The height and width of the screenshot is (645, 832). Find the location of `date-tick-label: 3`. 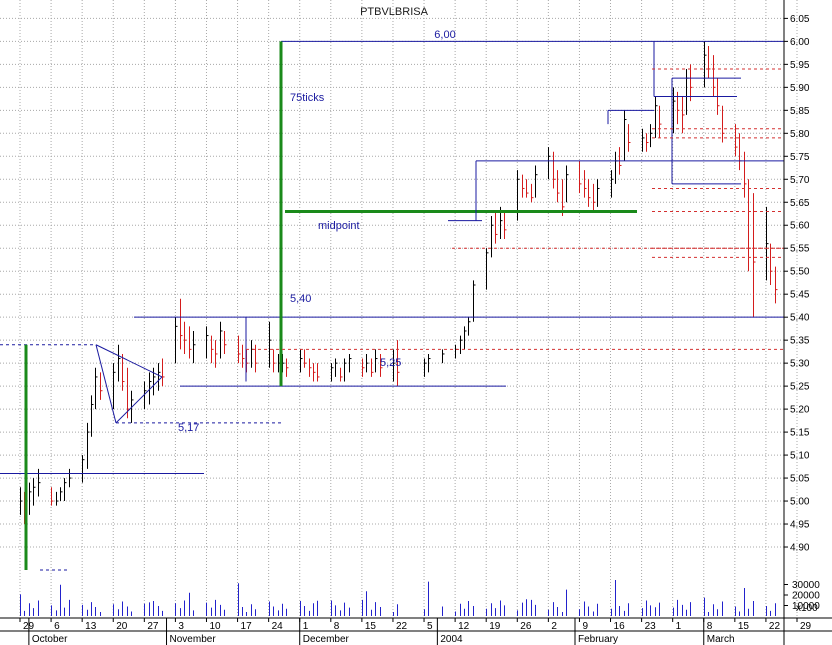

date-tick-label: 3 is located at coordinates (181, 626).